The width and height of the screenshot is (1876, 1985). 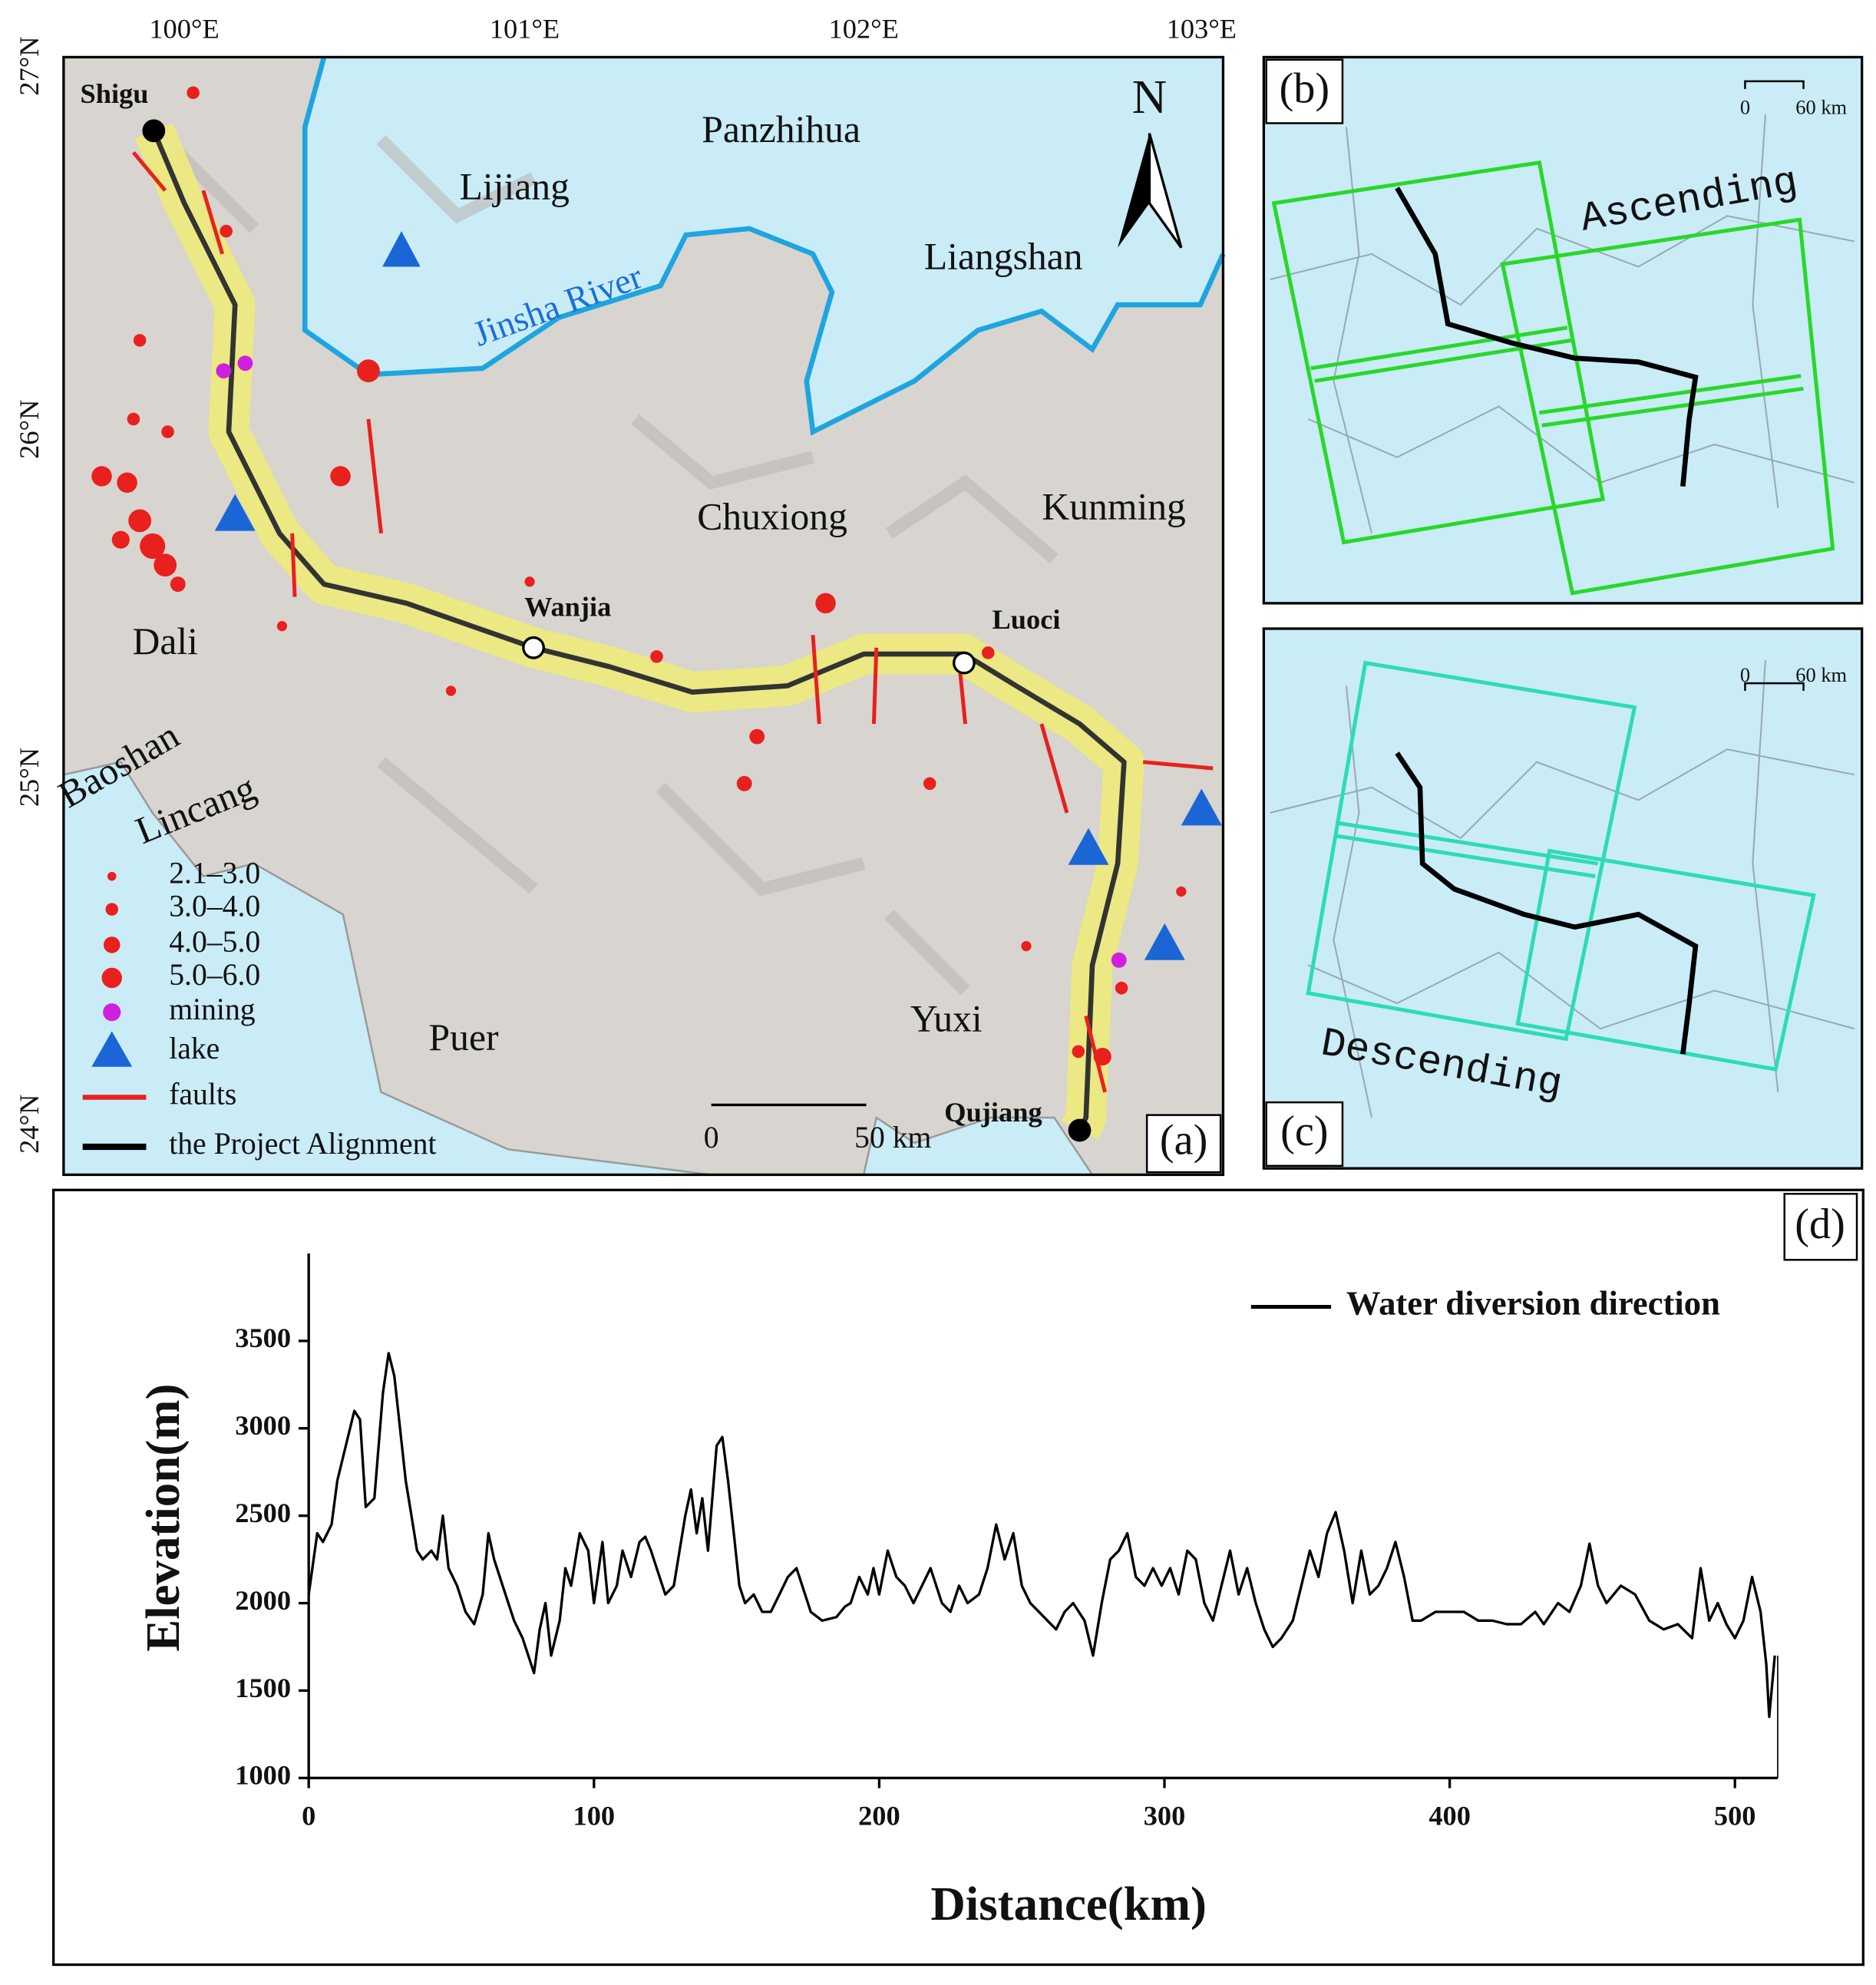 What do you see at coordinates (946, 1018) in the screenshot?
I see `region-label: Yuxi` at bounding box center [946, 1018].